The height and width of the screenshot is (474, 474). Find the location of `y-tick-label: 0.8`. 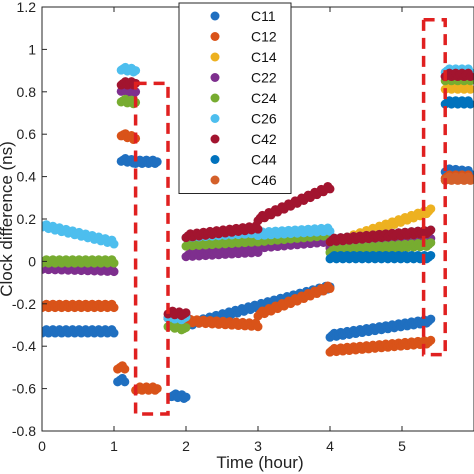

y-tick-label: 0.8 is located at coordinates (27, 92).